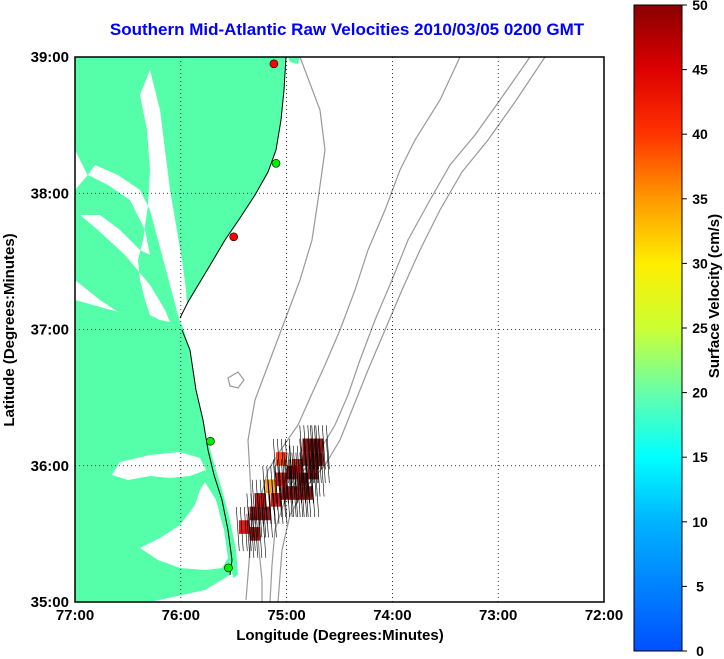 This screenshot has height=659, width=724. What do you see at coordinates (700, 328) in the screenshot?
I see `colorbar-tick-label: 25` at bounding box center [700, 328].